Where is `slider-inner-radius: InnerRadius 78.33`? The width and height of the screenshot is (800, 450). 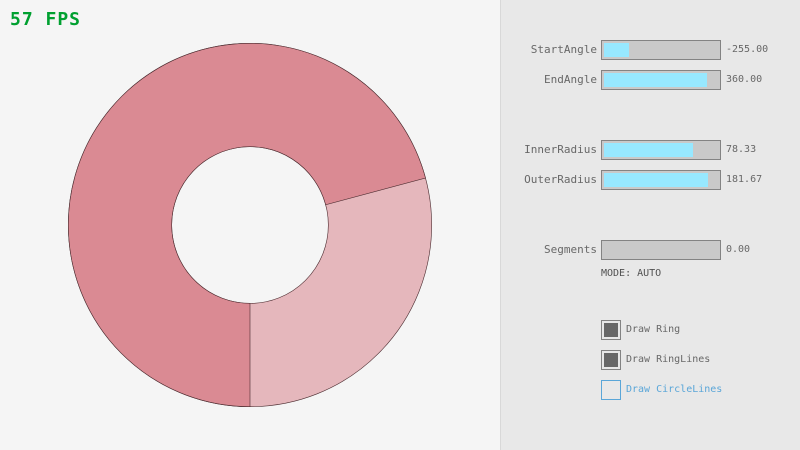
slider-inner-radius: InnerRadius 78.33 is located at coordinates (650, 150).